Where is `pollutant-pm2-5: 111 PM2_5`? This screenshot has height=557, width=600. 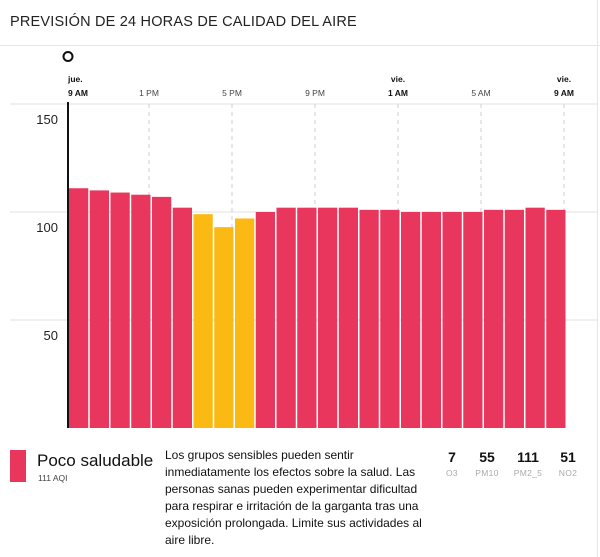
pollutant-pm2-5: 111 PM2_5 is located at coordinates (528, 463).